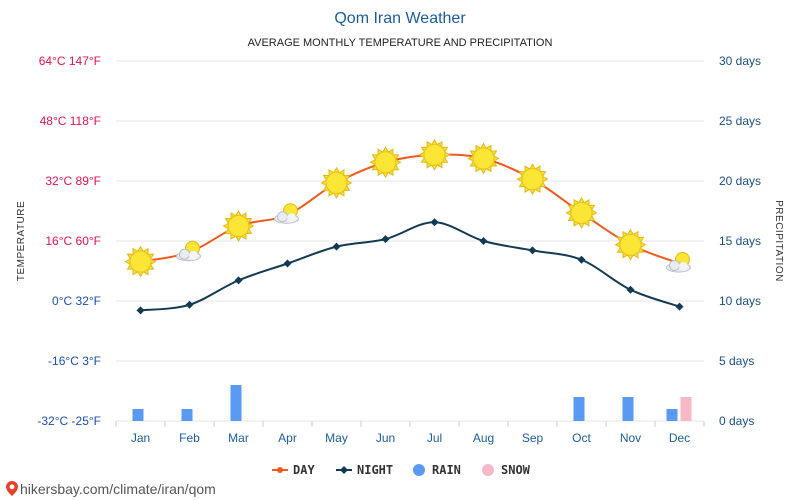  What do you see at coordinates (73, 241) in the screenshot?
I see `temperature-tick-label: 16°C 60°F` at bounding box center [73, 241].